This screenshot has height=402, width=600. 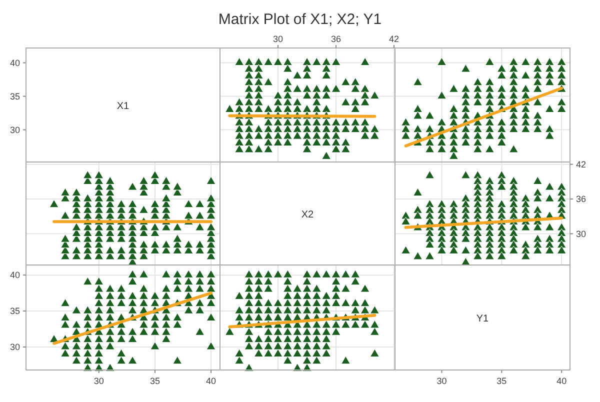 I want to click on text: Y1, so click(x=483, y=319).